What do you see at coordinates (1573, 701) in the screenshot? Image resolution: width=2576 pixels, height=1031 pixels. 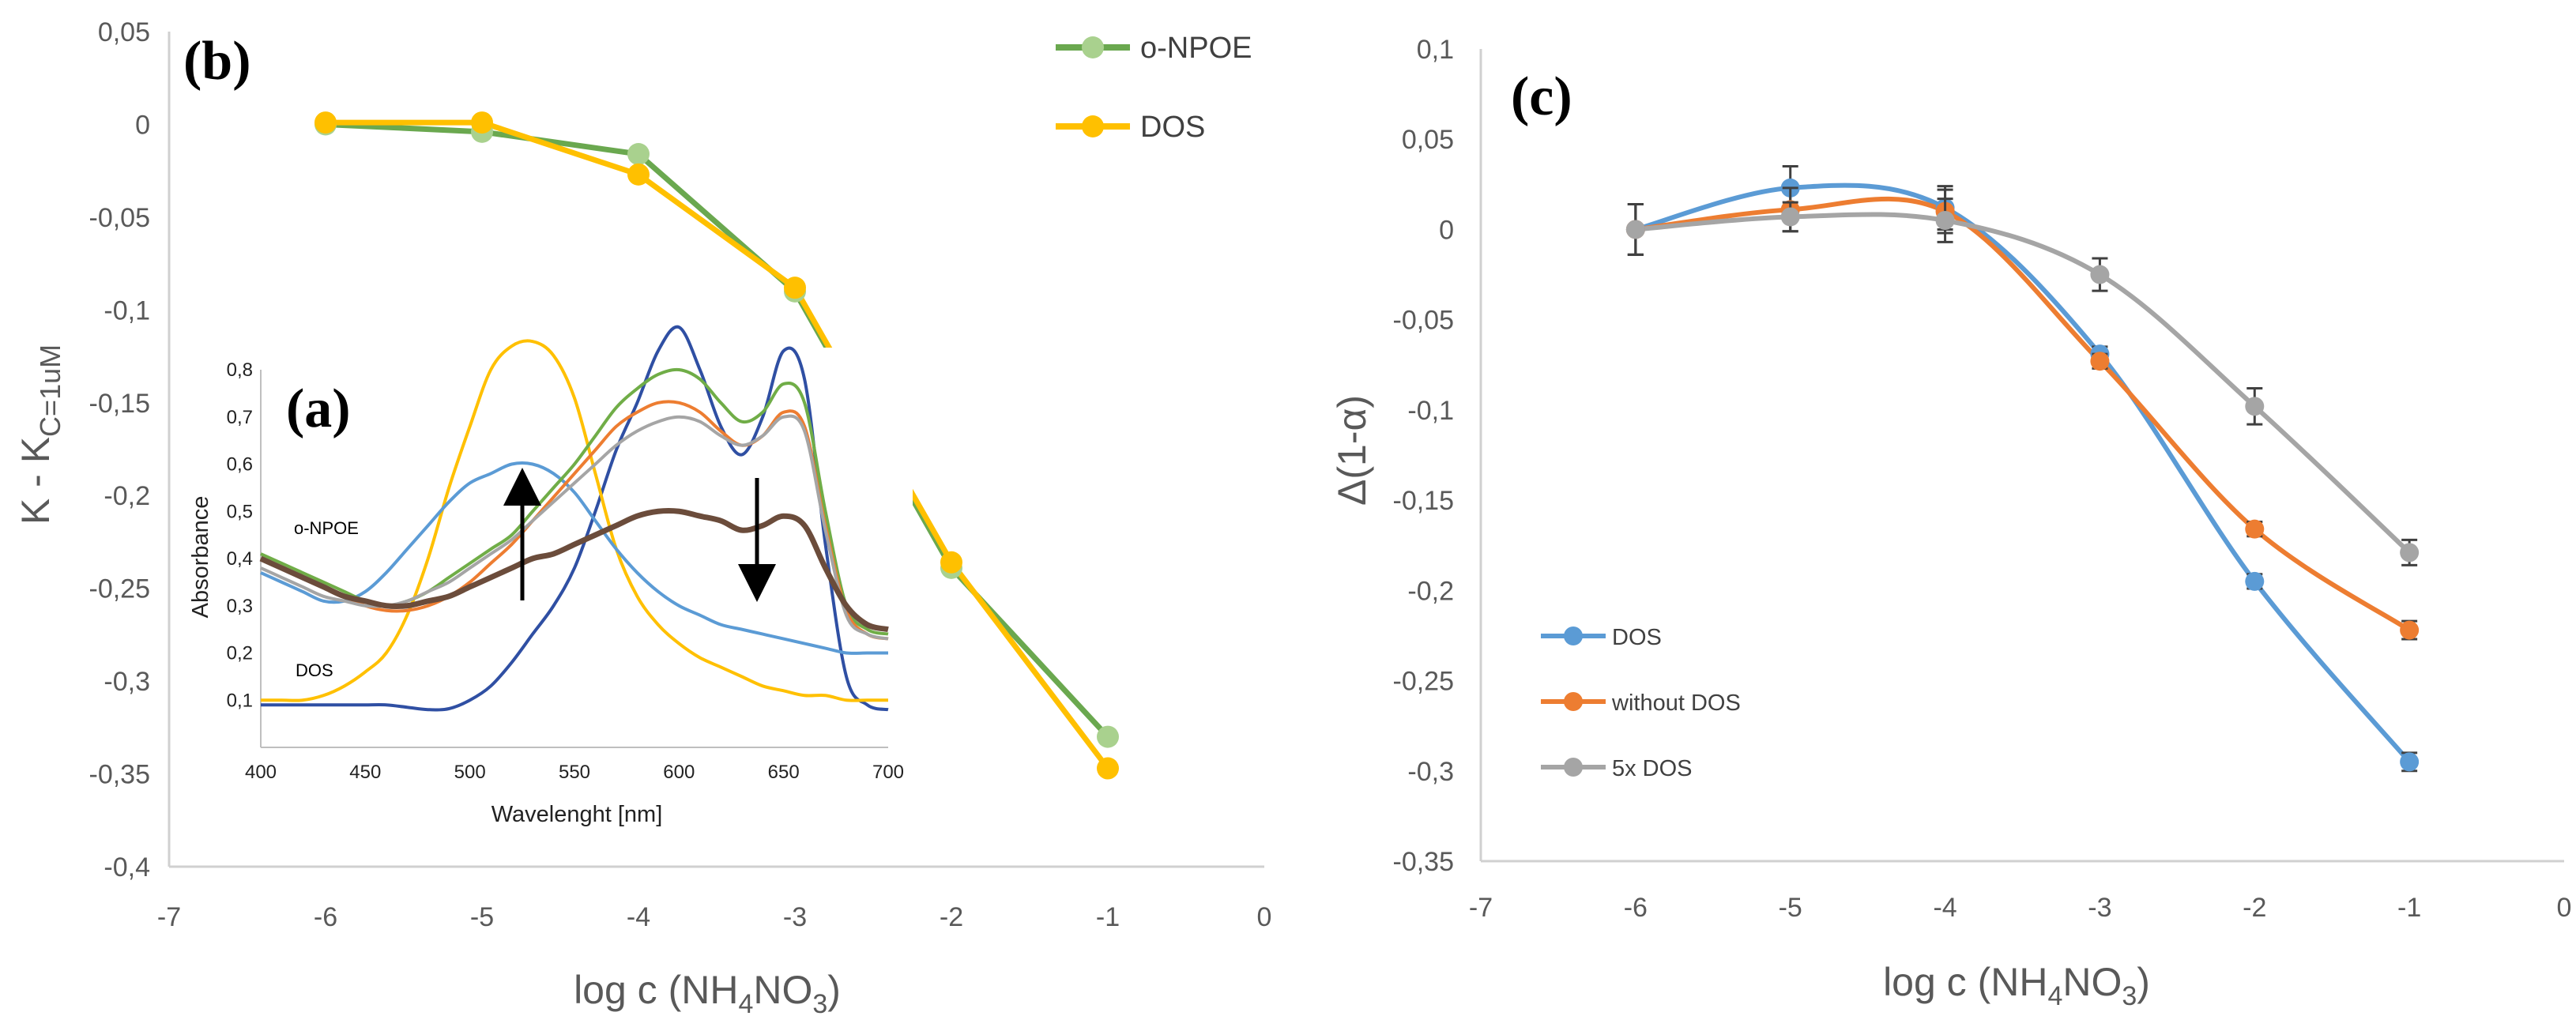 I see `c-legend-marker-without-dos` at bounding box center [1573, 701].